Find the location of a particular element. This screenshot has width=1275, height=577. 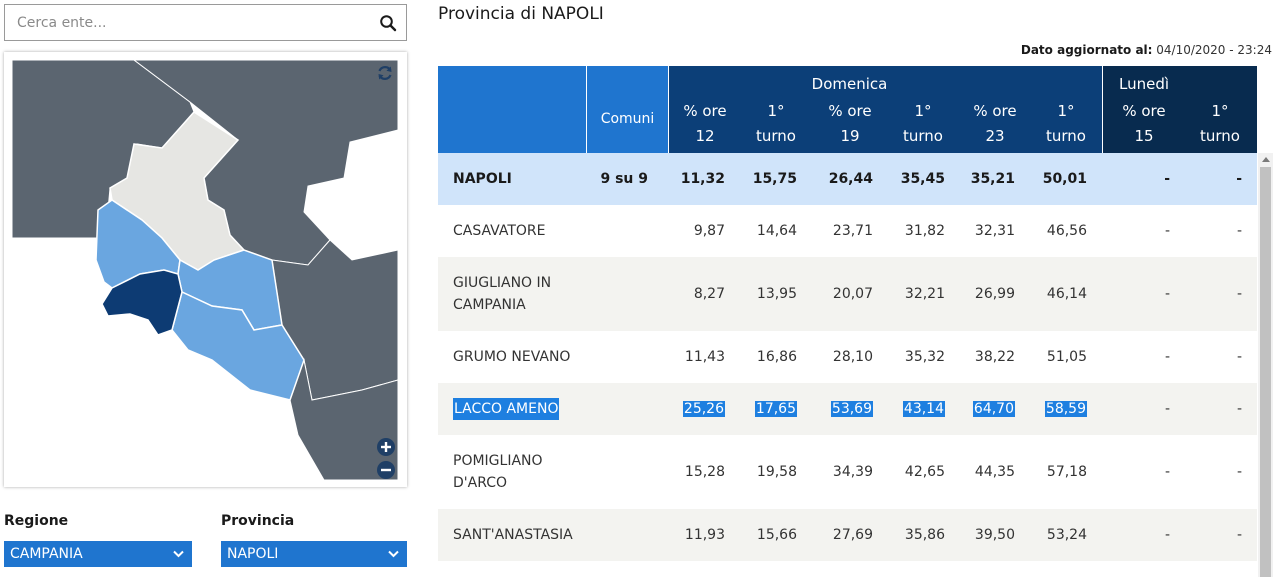

row-value: 9,87 is located at coordinates (690, 231).